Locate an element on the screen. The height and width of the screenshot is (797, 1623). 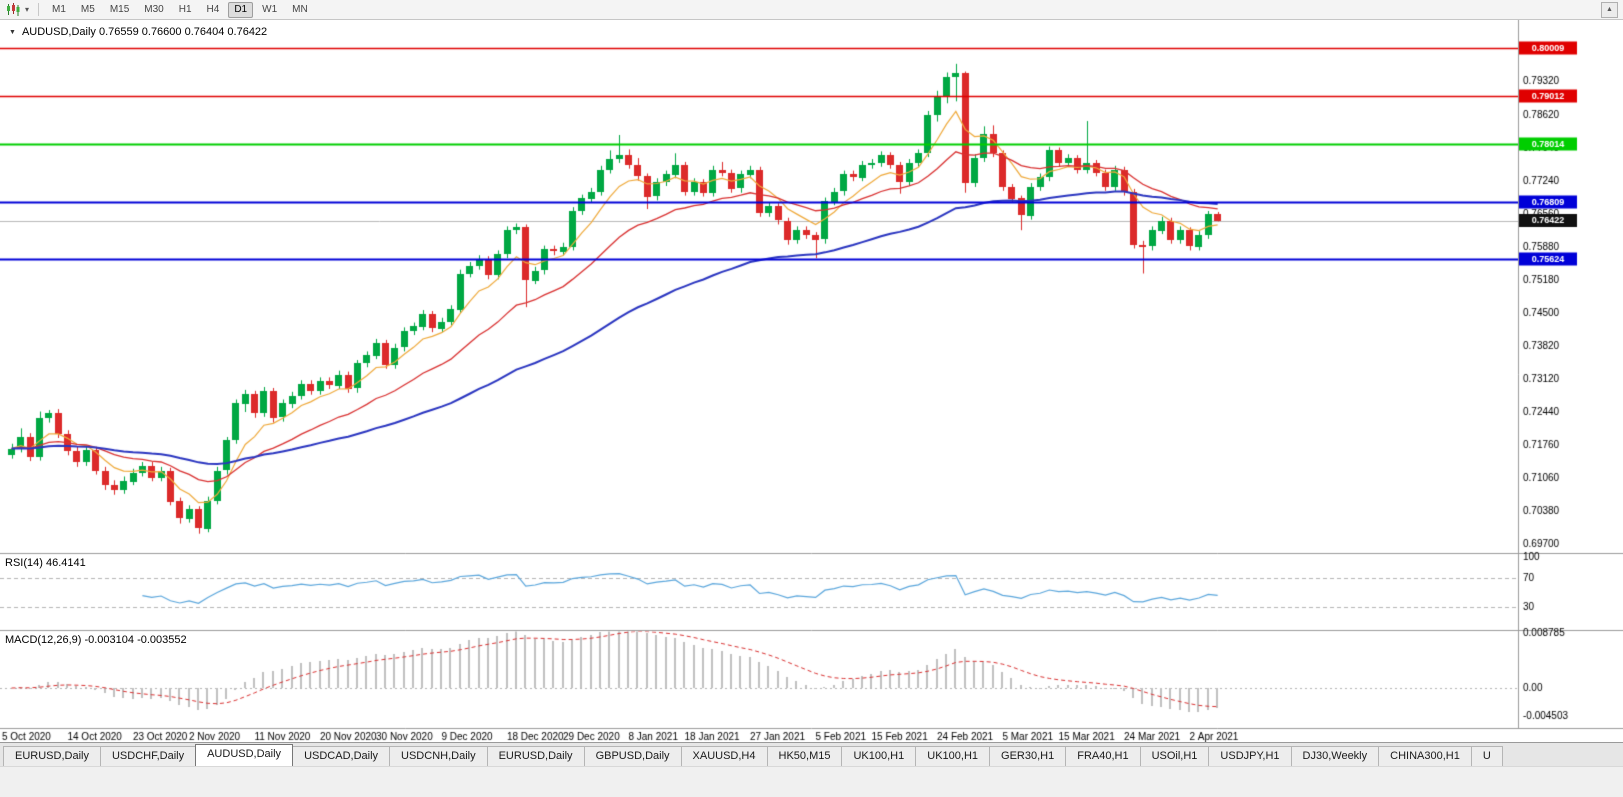
chart-tab-gbpusd-daily: GBPUSD,Daily is located at coordinates (632, 756).